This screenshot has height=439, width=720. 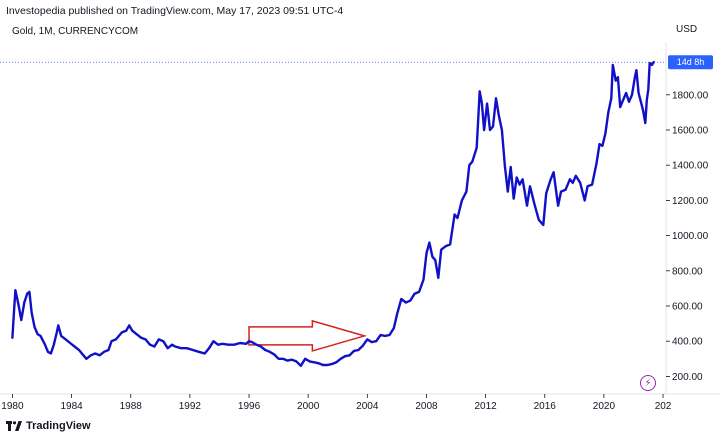 I want to click on y-tick-label: 400.00, so click(x=687, y=342).